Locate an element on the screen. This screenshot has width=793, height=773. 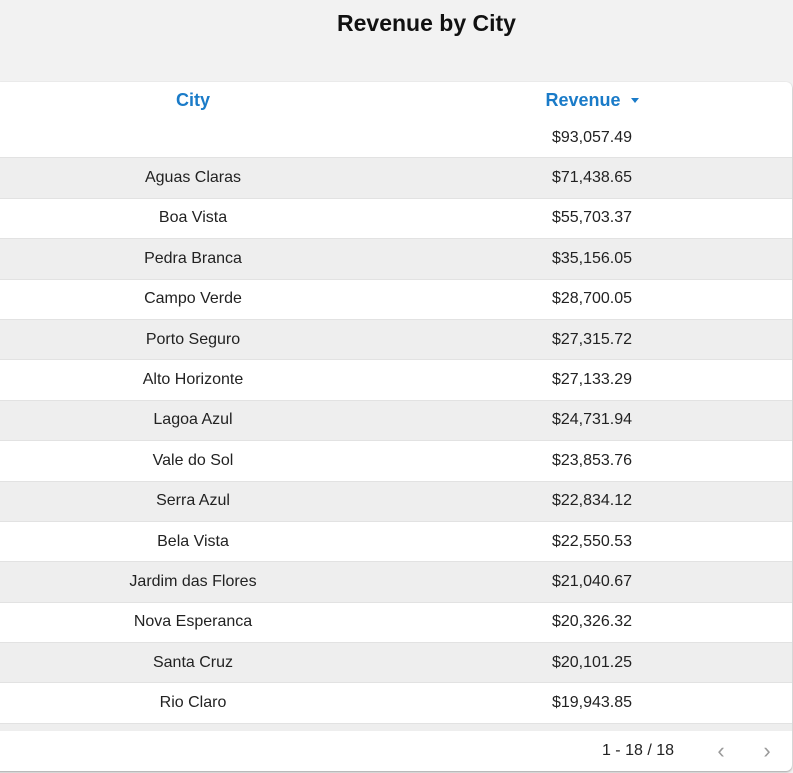
cell-city: Pedra Branca is located at coordinates (193, 258).